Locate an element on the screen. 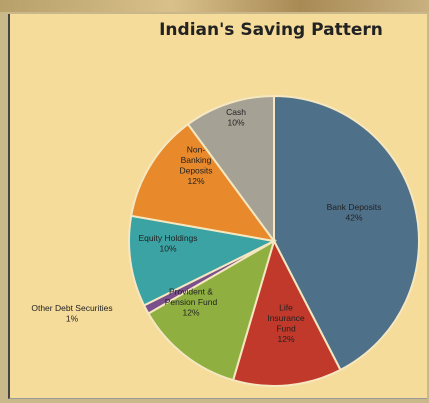  pie-slice-non-banking-deposits is located at coordinates (203, 182).